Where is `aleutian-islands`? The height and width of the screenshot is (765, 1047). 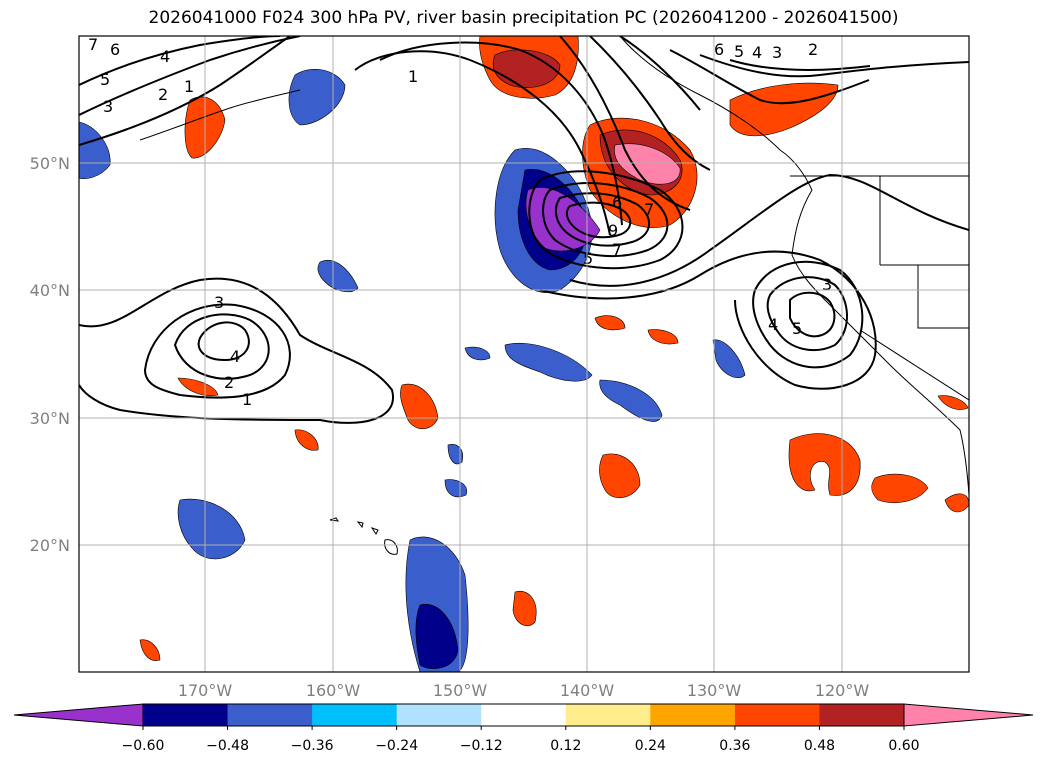 aleutian-islands is located at coordinates (220, 115).